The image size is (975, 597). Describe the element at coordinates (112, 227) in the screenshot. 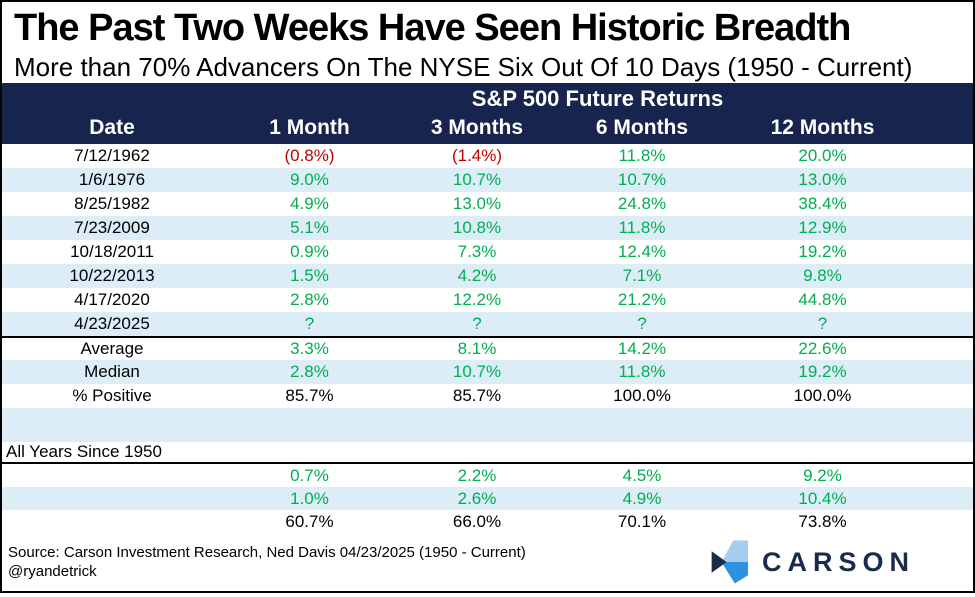

I see `row-date: 7/23/2009` at that location.